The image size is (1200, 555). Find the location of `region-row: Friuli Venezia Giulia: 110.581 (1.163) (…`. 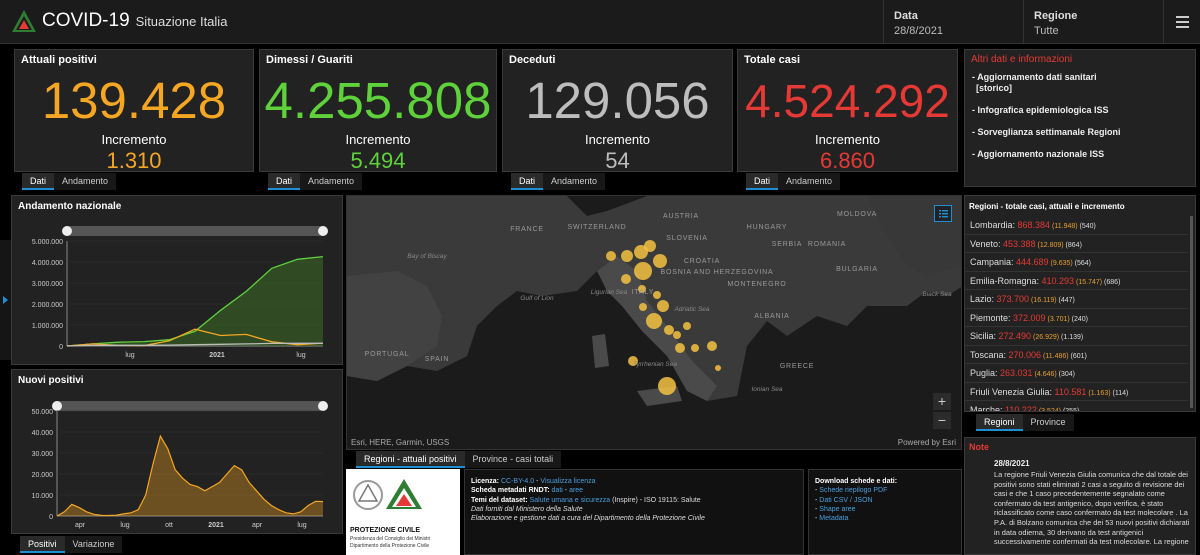

region-row: Friuli Venezia Giulia: 110.581 (1.163) (… is located at coordinates (1076, 392).